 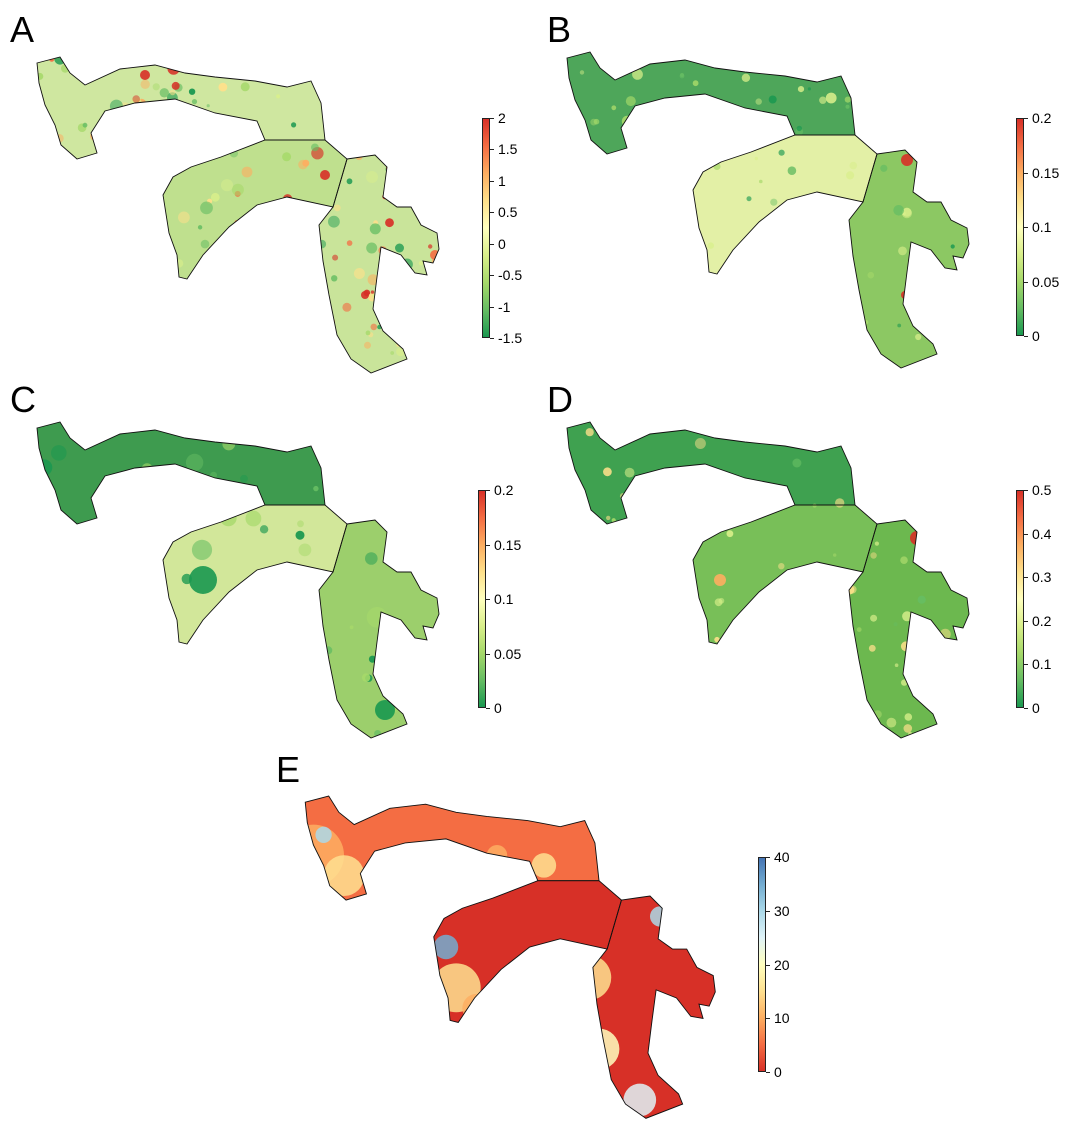 I want to click on panel-label-b: B, so click(x=559, y=29).